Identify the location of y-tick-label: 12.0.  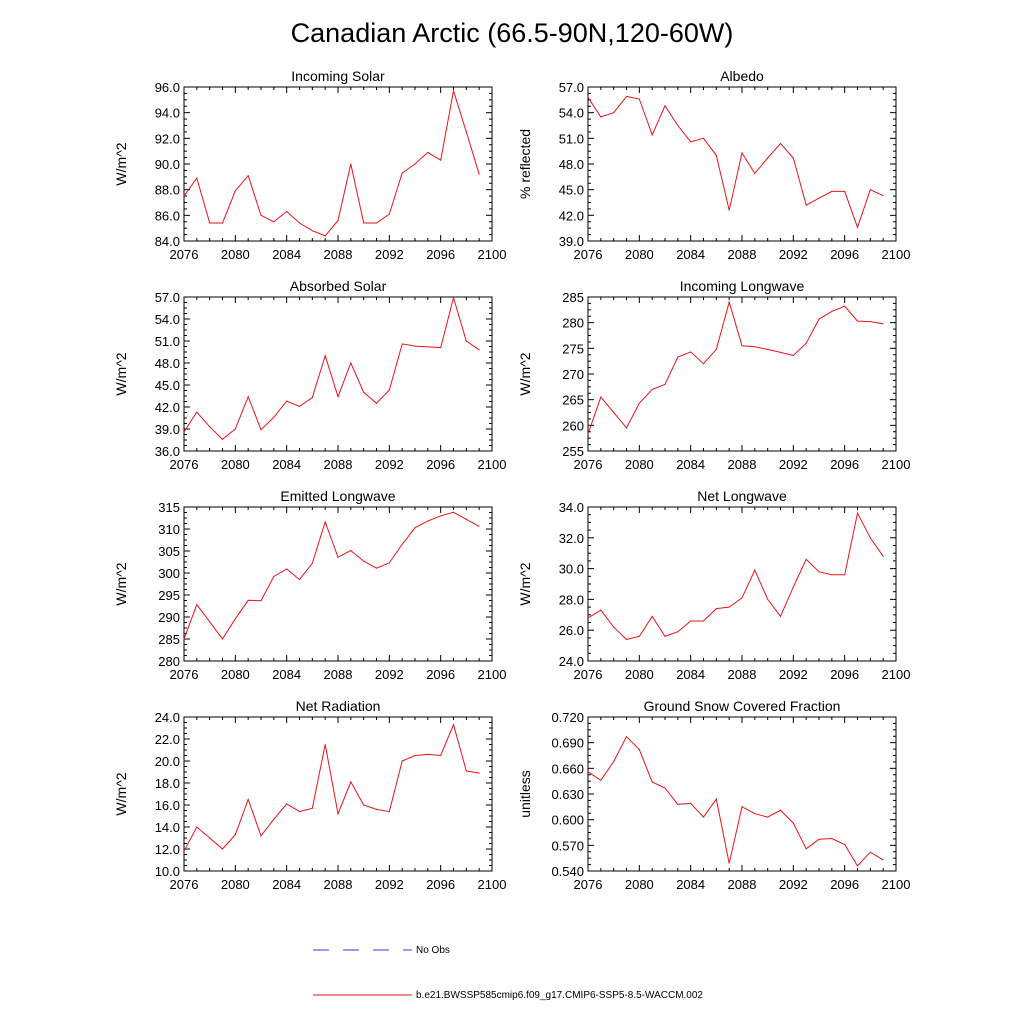
(167, 849).